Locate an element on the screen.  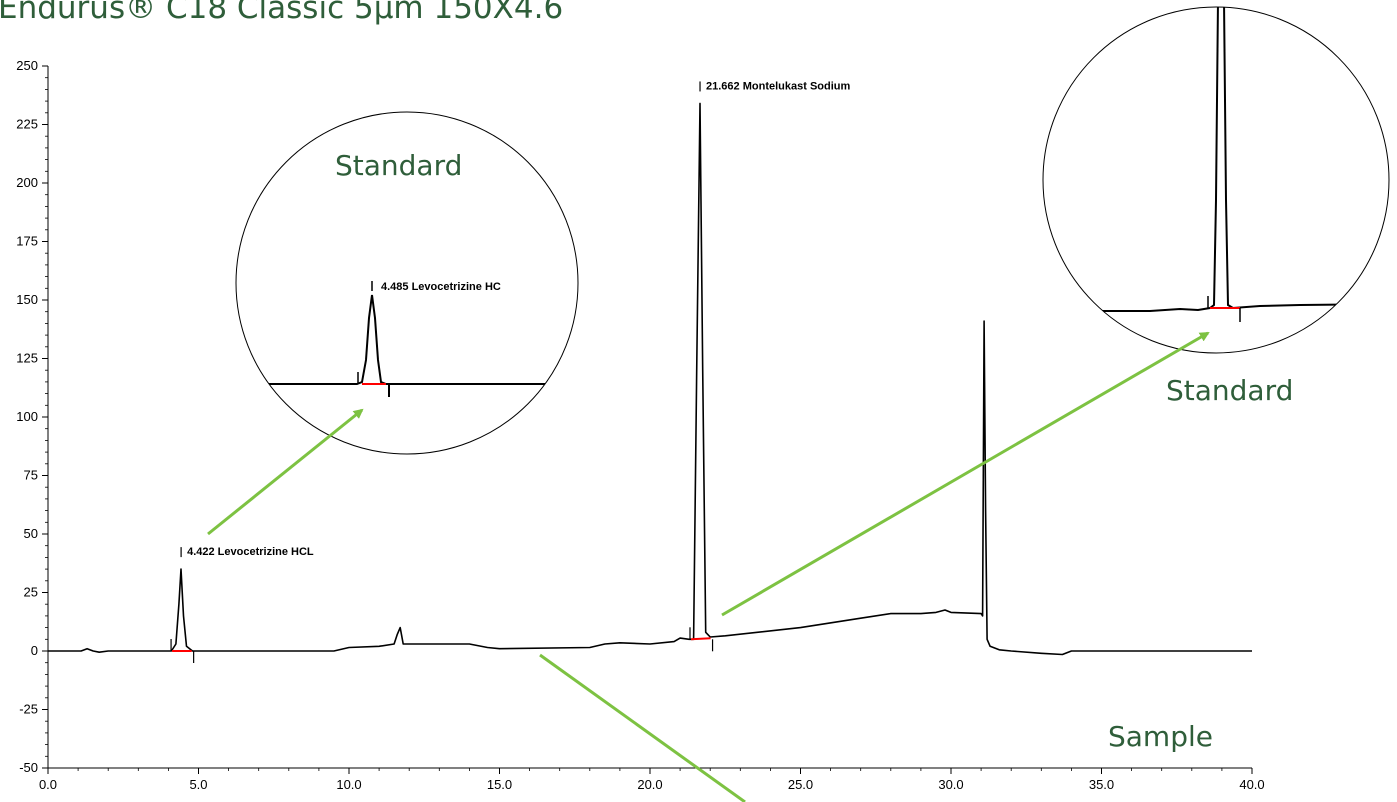
peak-label: 21.662 Montelukast Sodium is located at coordinates (778, 86).